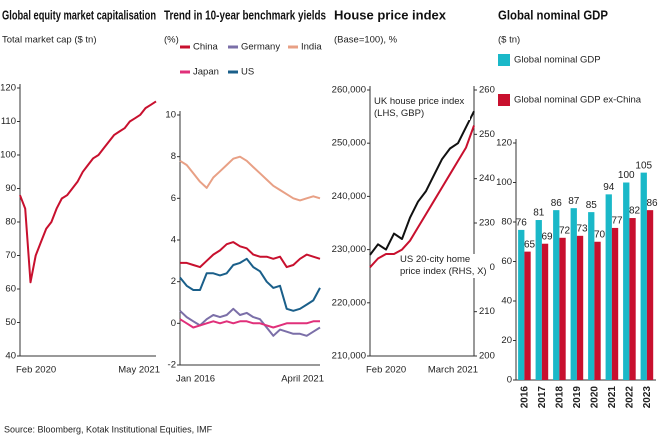 This screenshot has height=440, width=660. I want to click on value-label: 69, so click(547, 236).